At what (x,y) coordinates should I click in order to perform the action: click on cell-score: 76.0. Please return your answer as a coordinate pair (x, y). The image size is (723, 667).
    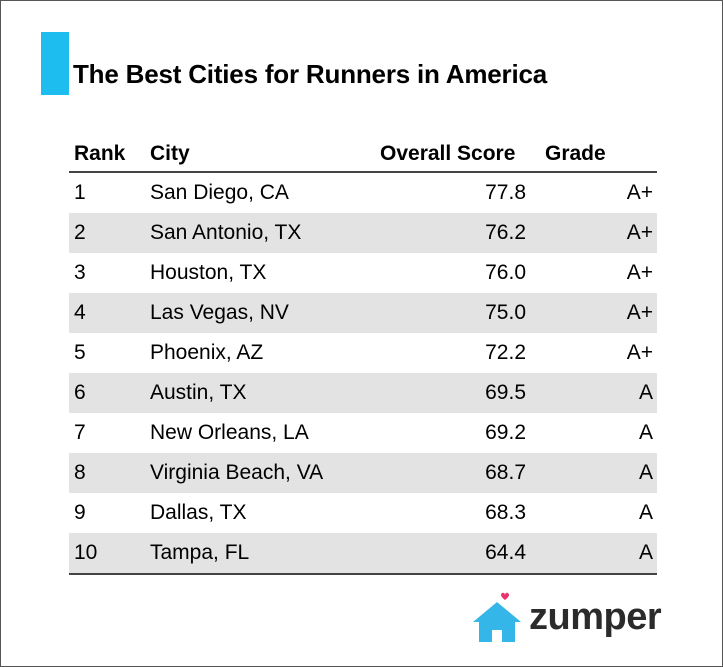
    Looking at the image, I should click on (505, 272).